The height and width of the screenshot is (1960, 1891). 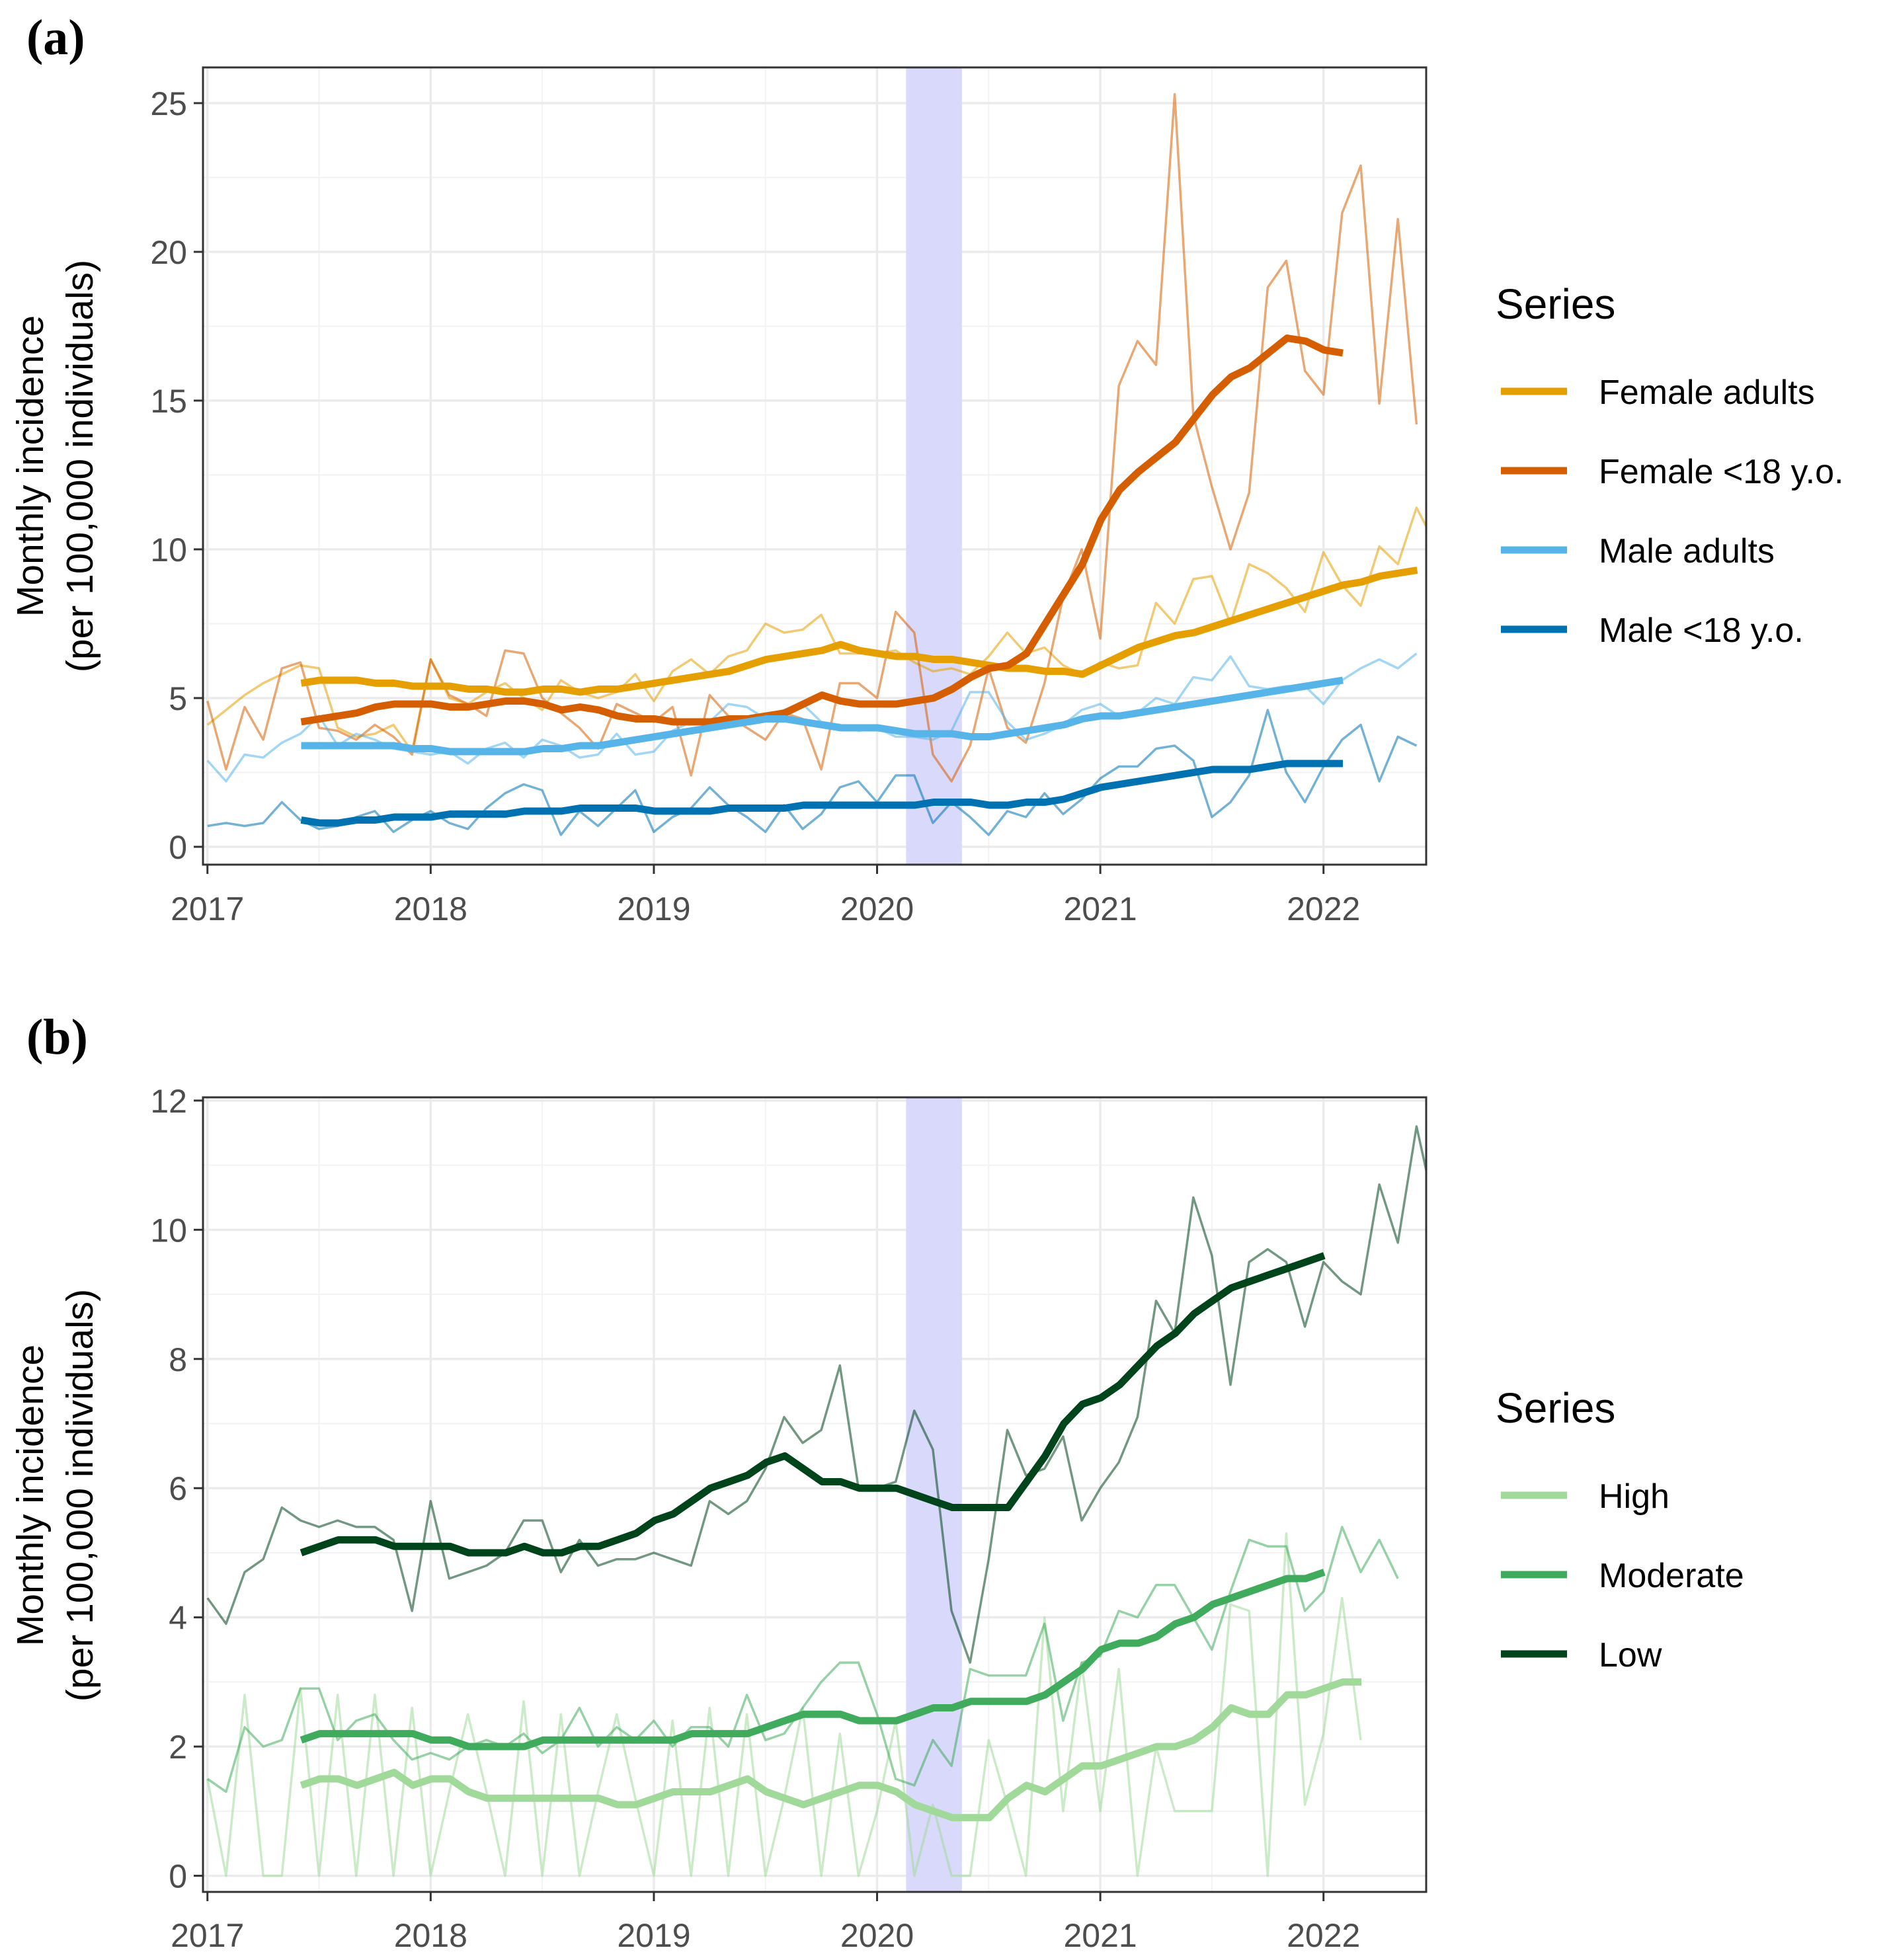 I want to click on y-tick-label: 12, so click(x=168, y=1101).